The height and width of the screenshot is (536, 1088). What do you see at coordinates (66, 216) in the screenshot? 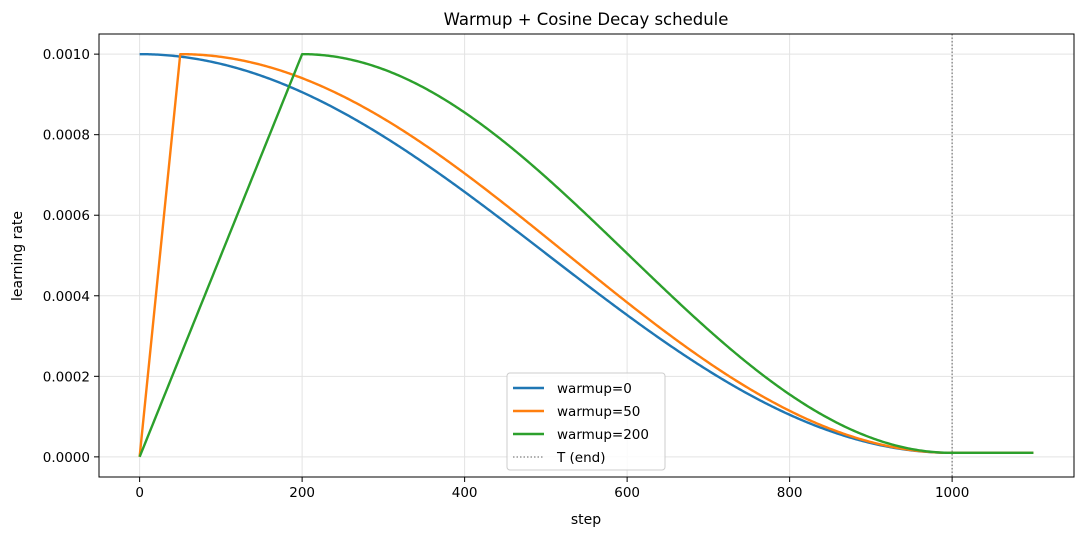
I see `y-tick-label-3: 0.0006` at bounding box center [66, 216].